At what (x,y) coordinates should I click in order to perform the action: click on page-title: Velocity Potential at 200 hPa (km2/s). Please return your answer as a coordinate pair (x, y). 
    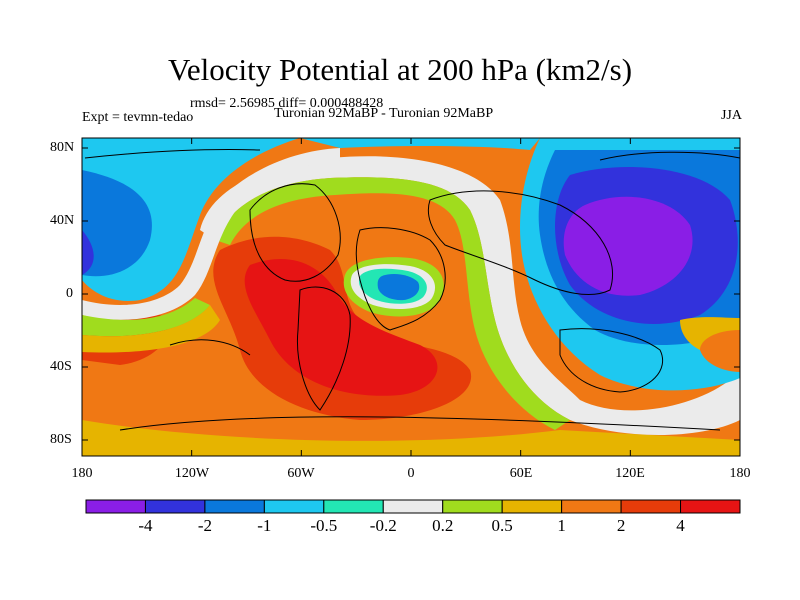
    Looking at the image, I should click on (400, 69).